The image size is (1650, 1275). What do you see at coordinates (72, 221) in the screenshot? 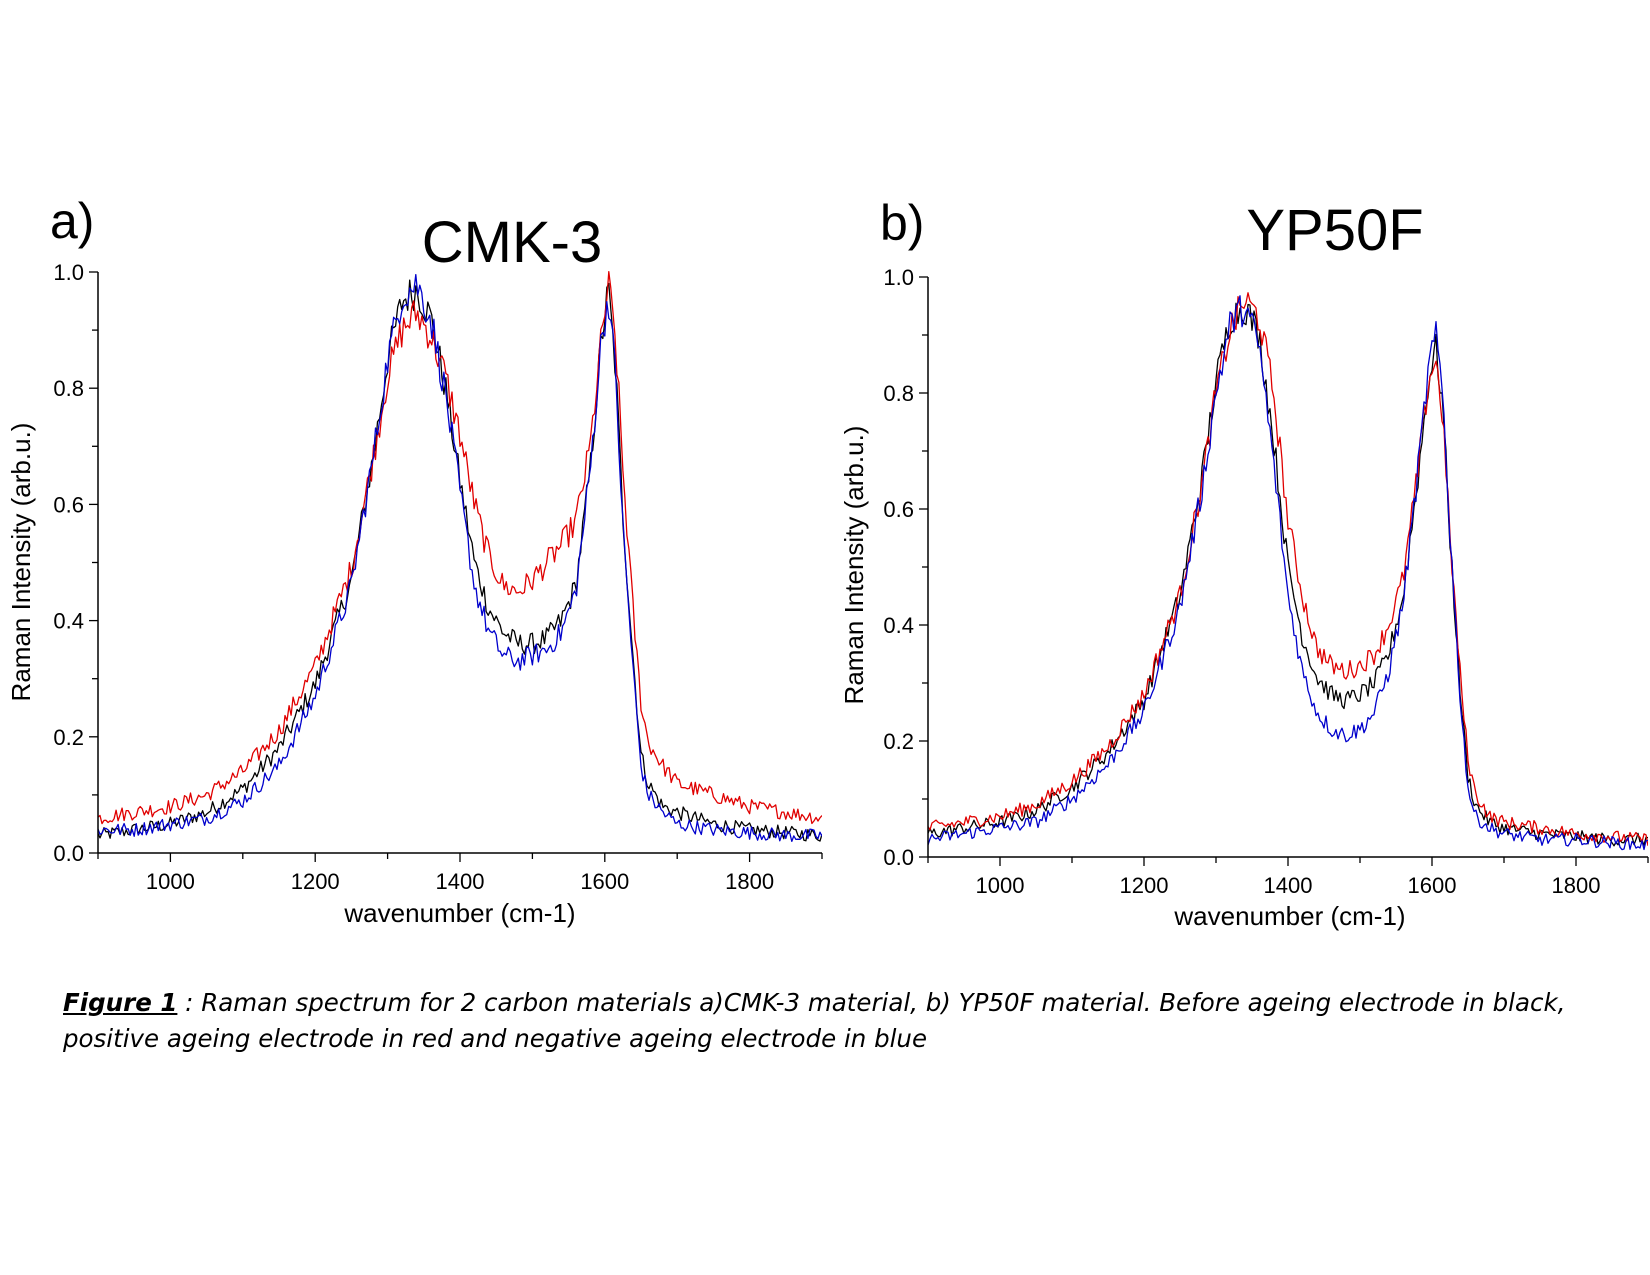
I see `panel-label: a)` at bounding box center [72, 221].